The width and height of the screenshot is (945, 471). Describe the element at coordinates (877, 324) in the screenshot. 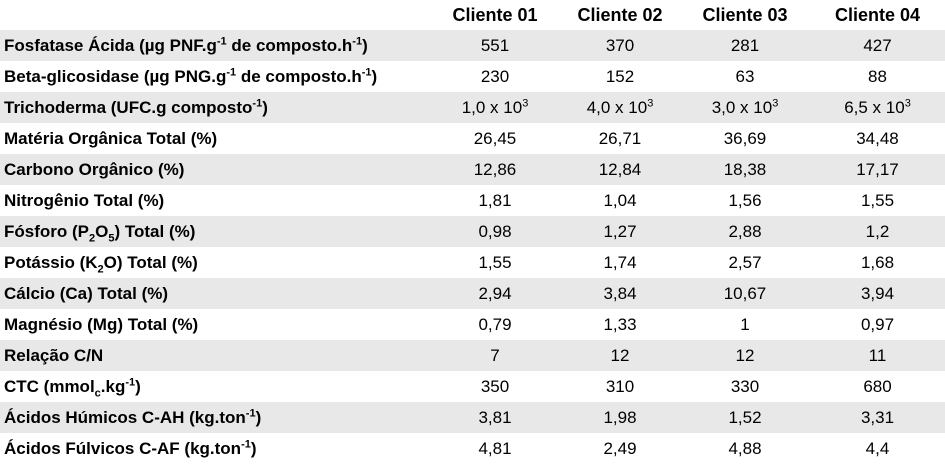

I see `cell-cliente-04: 0,97` at that location.